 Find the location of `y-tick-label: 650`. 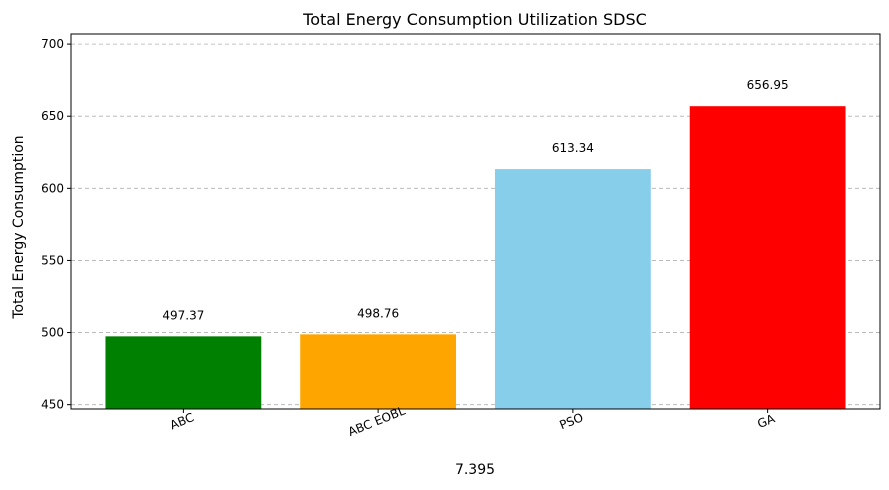

y-tick-label: 650 is located at coordinates (52, 116).